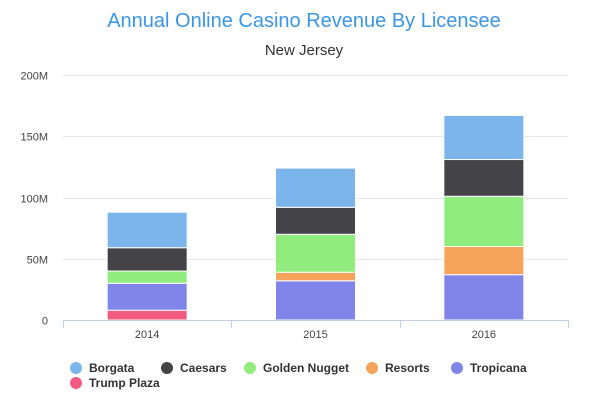  I want to click on y-tick-label: 200M, so click(34, 77).